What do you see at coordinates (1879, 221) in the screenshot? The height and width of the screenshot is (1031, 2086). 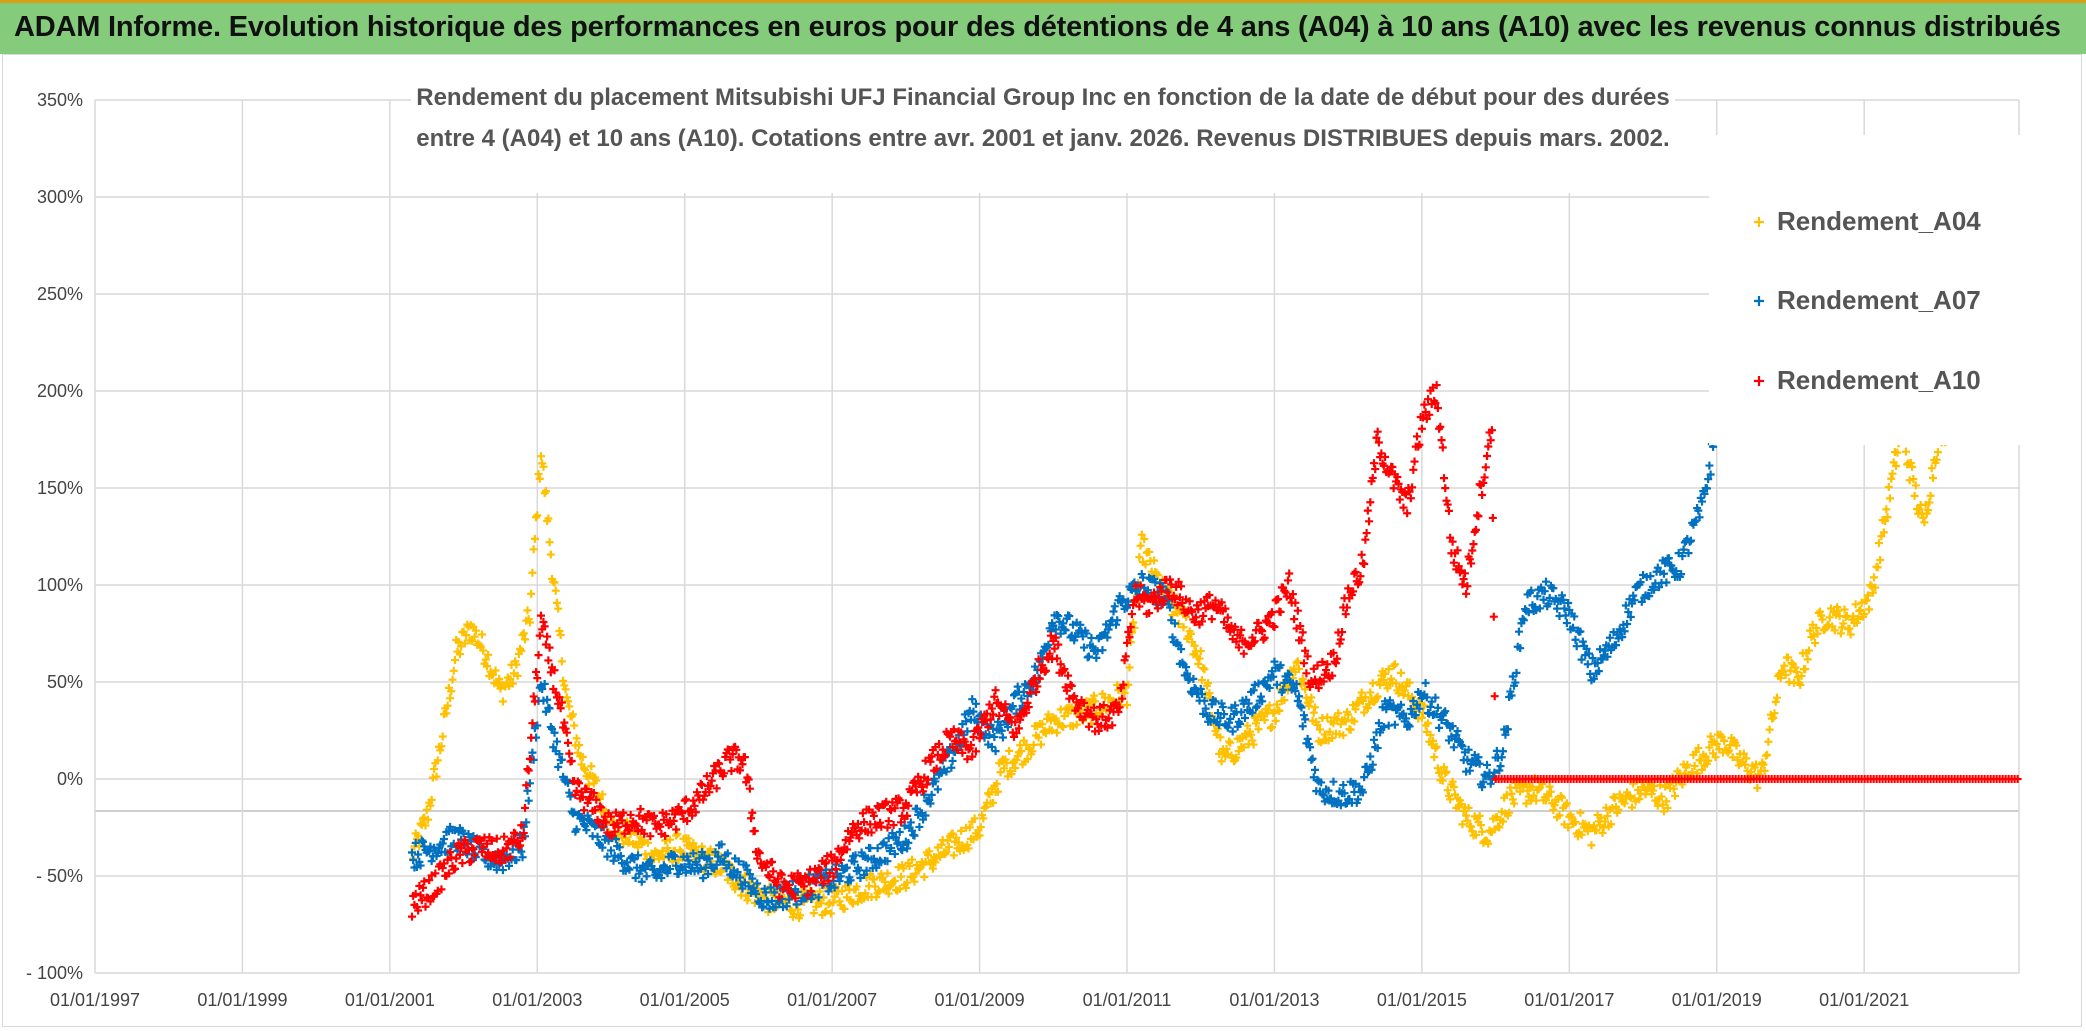 I see `legend-label-a04: Rendement_A04` at bounding box center [1879, 221].